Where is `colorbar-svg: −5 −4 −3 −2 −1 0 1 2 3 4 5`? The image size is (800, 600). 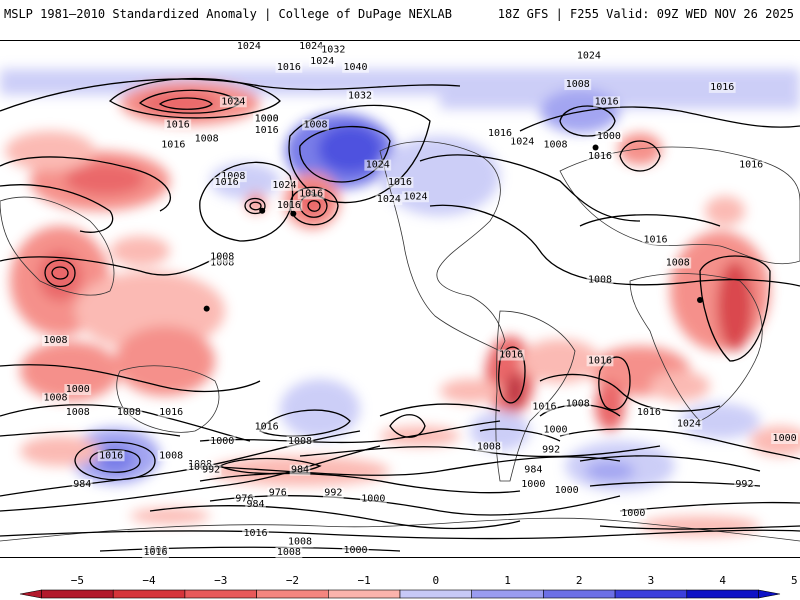
colorbar-svg: −5 −4 −3 −2 −1 0 1 2 3 4 5 is located at coordinates (408, 586).